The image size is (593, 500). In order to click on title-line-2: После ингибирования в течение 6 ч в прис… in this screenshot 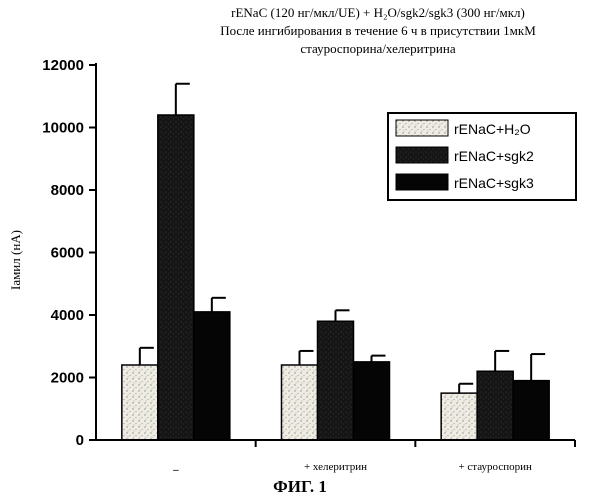, I will do `click(378, 30)`.